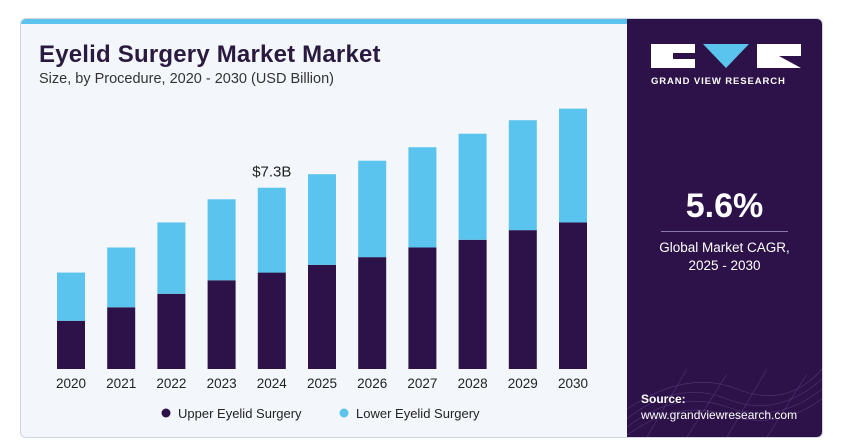 The height and width of the screenshot is (441, 853). Describe the element at coordinates (121, 338) in the screenshot. I see `bar-upper-2021` at that location.